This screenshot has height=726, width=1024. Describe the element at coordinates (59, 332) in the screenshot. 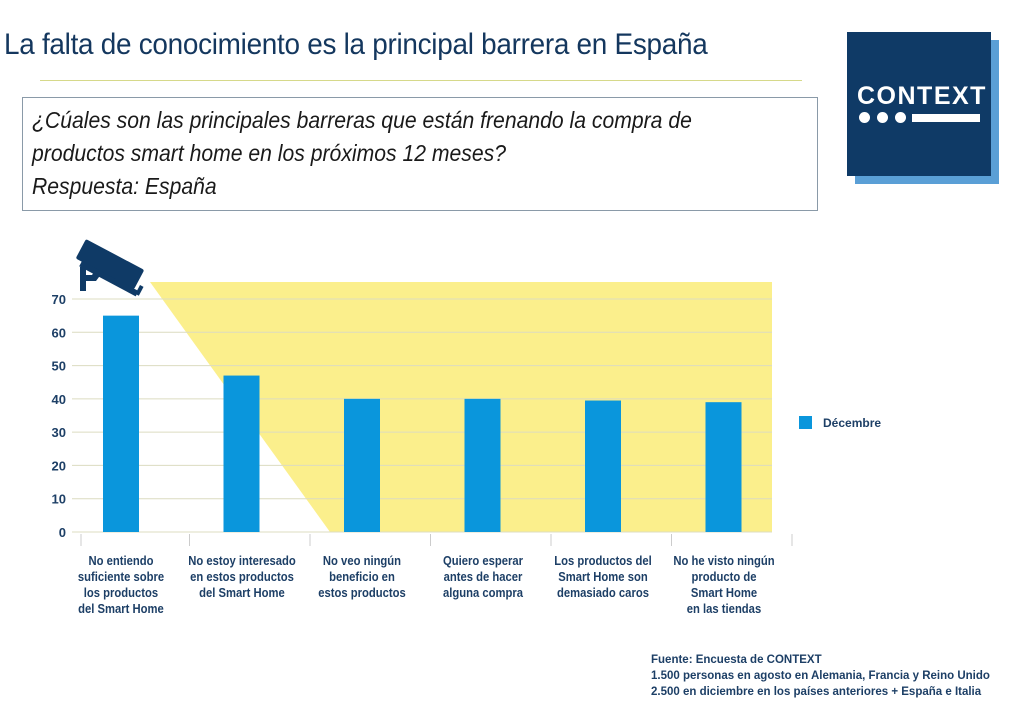

I see `y-tick-label: 60` at that location.